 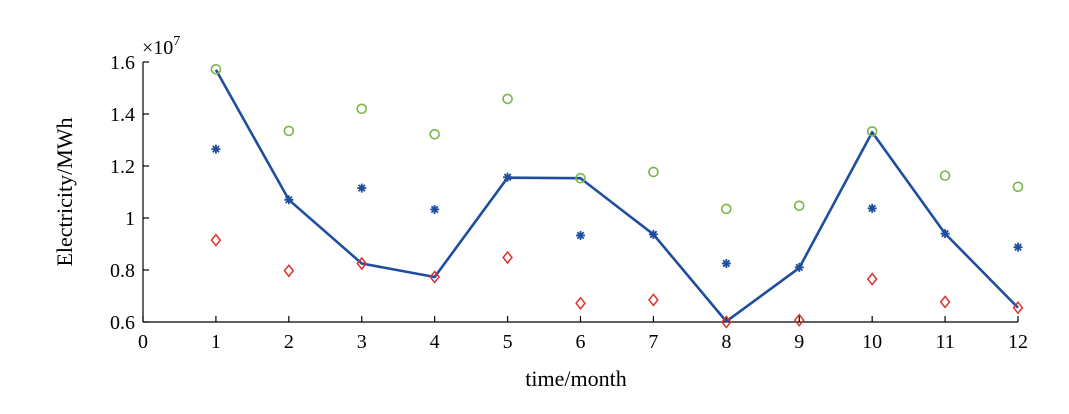 What do you see at coordinates (216, 342) in the screenshot?
I see `x-tick-label: 1` at bounding box center [216, 342].